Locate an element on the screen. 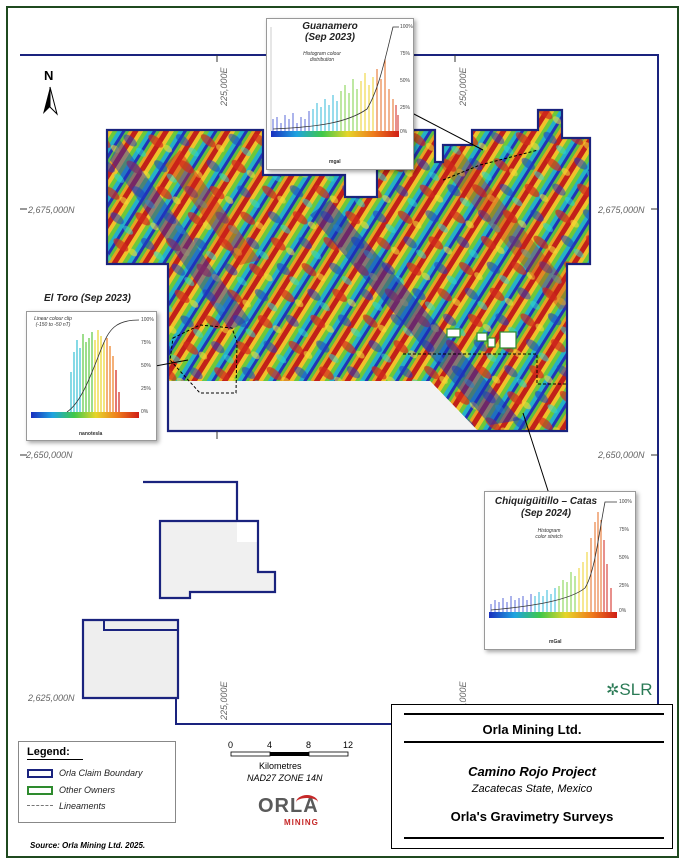  orla-mining-logo: ORLA MINING is located at coordinates (294, 813).